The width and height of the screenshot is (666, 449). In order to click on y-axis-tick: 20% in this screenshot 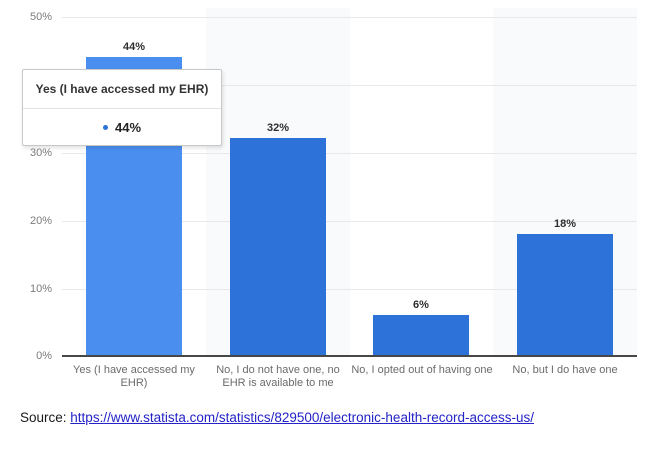, I will do `click(40, 221)`.